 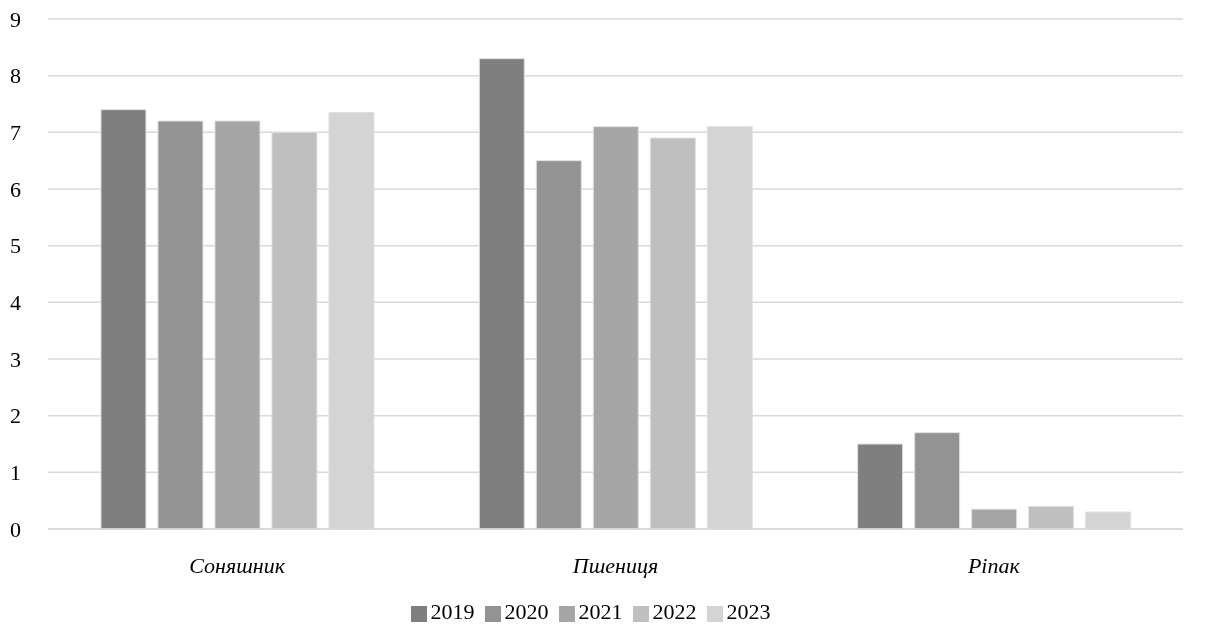 What do you see at coordinates (600, 611) in the screenshot?
I see `legend-label: 2021` at bounding box center [600, 611].